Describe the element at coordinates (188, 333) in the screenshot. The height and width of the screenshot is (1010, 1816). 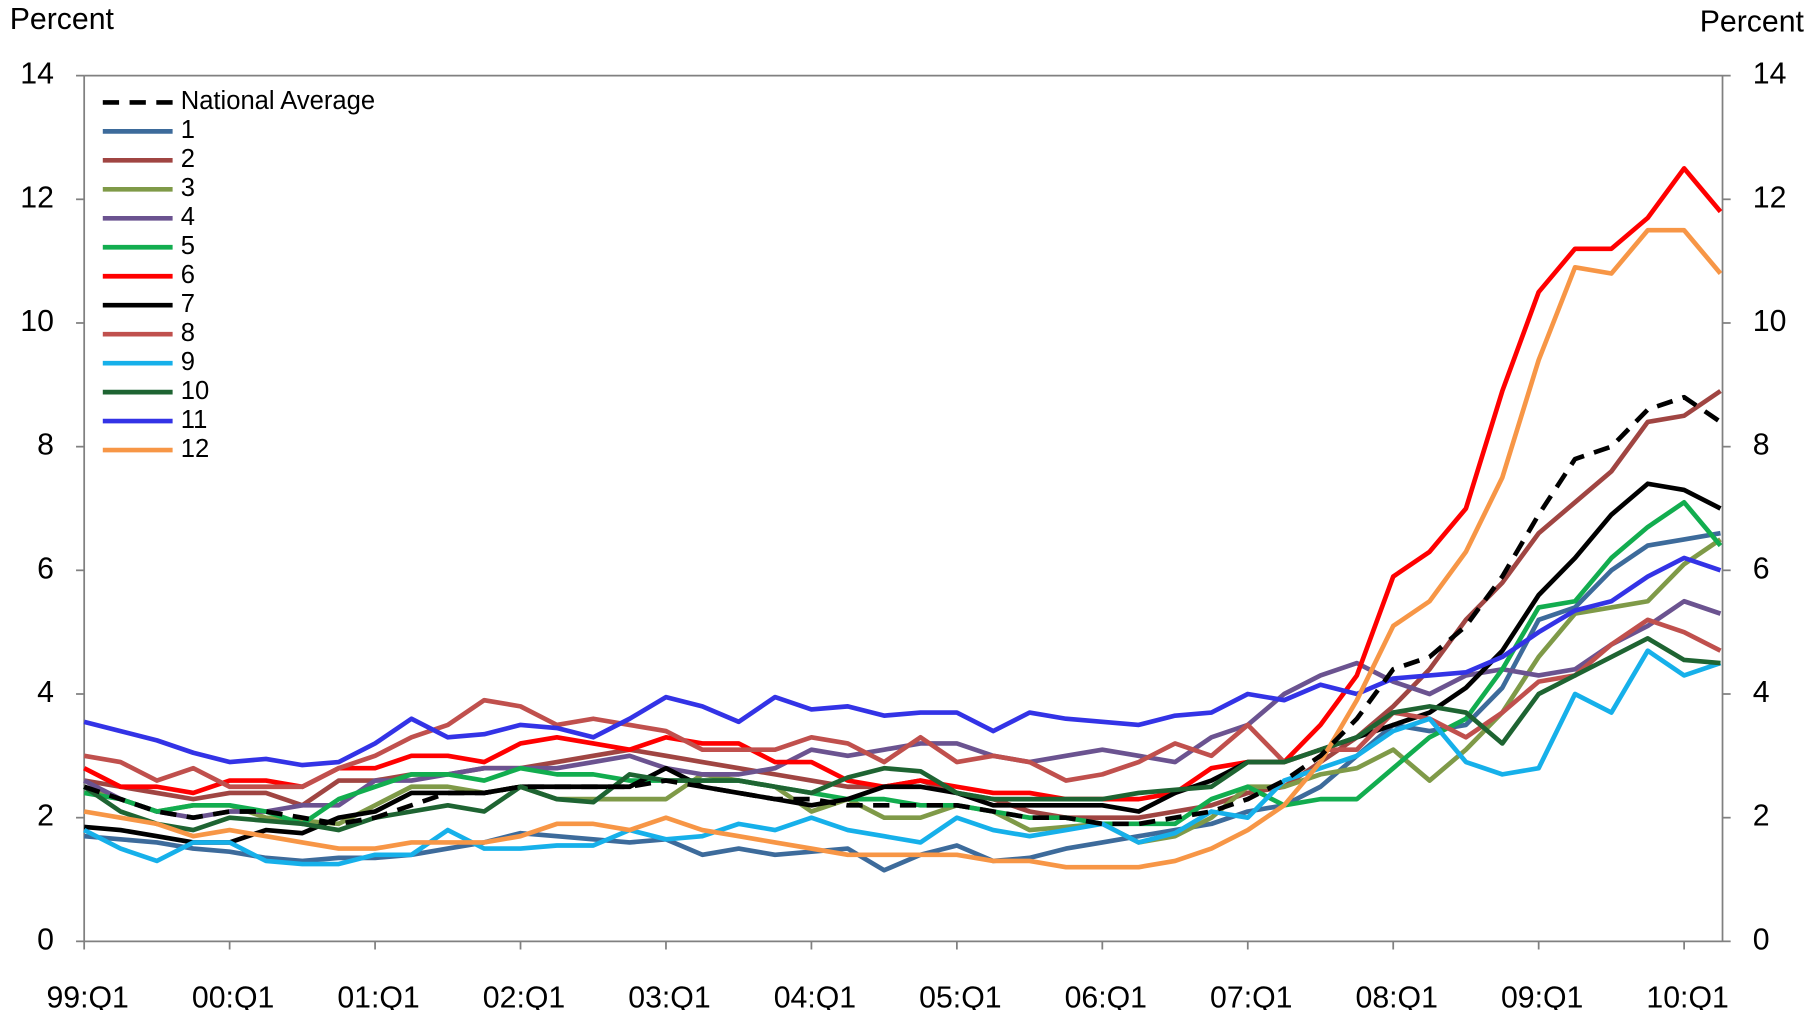
I see `legend-label: 8` at that location.